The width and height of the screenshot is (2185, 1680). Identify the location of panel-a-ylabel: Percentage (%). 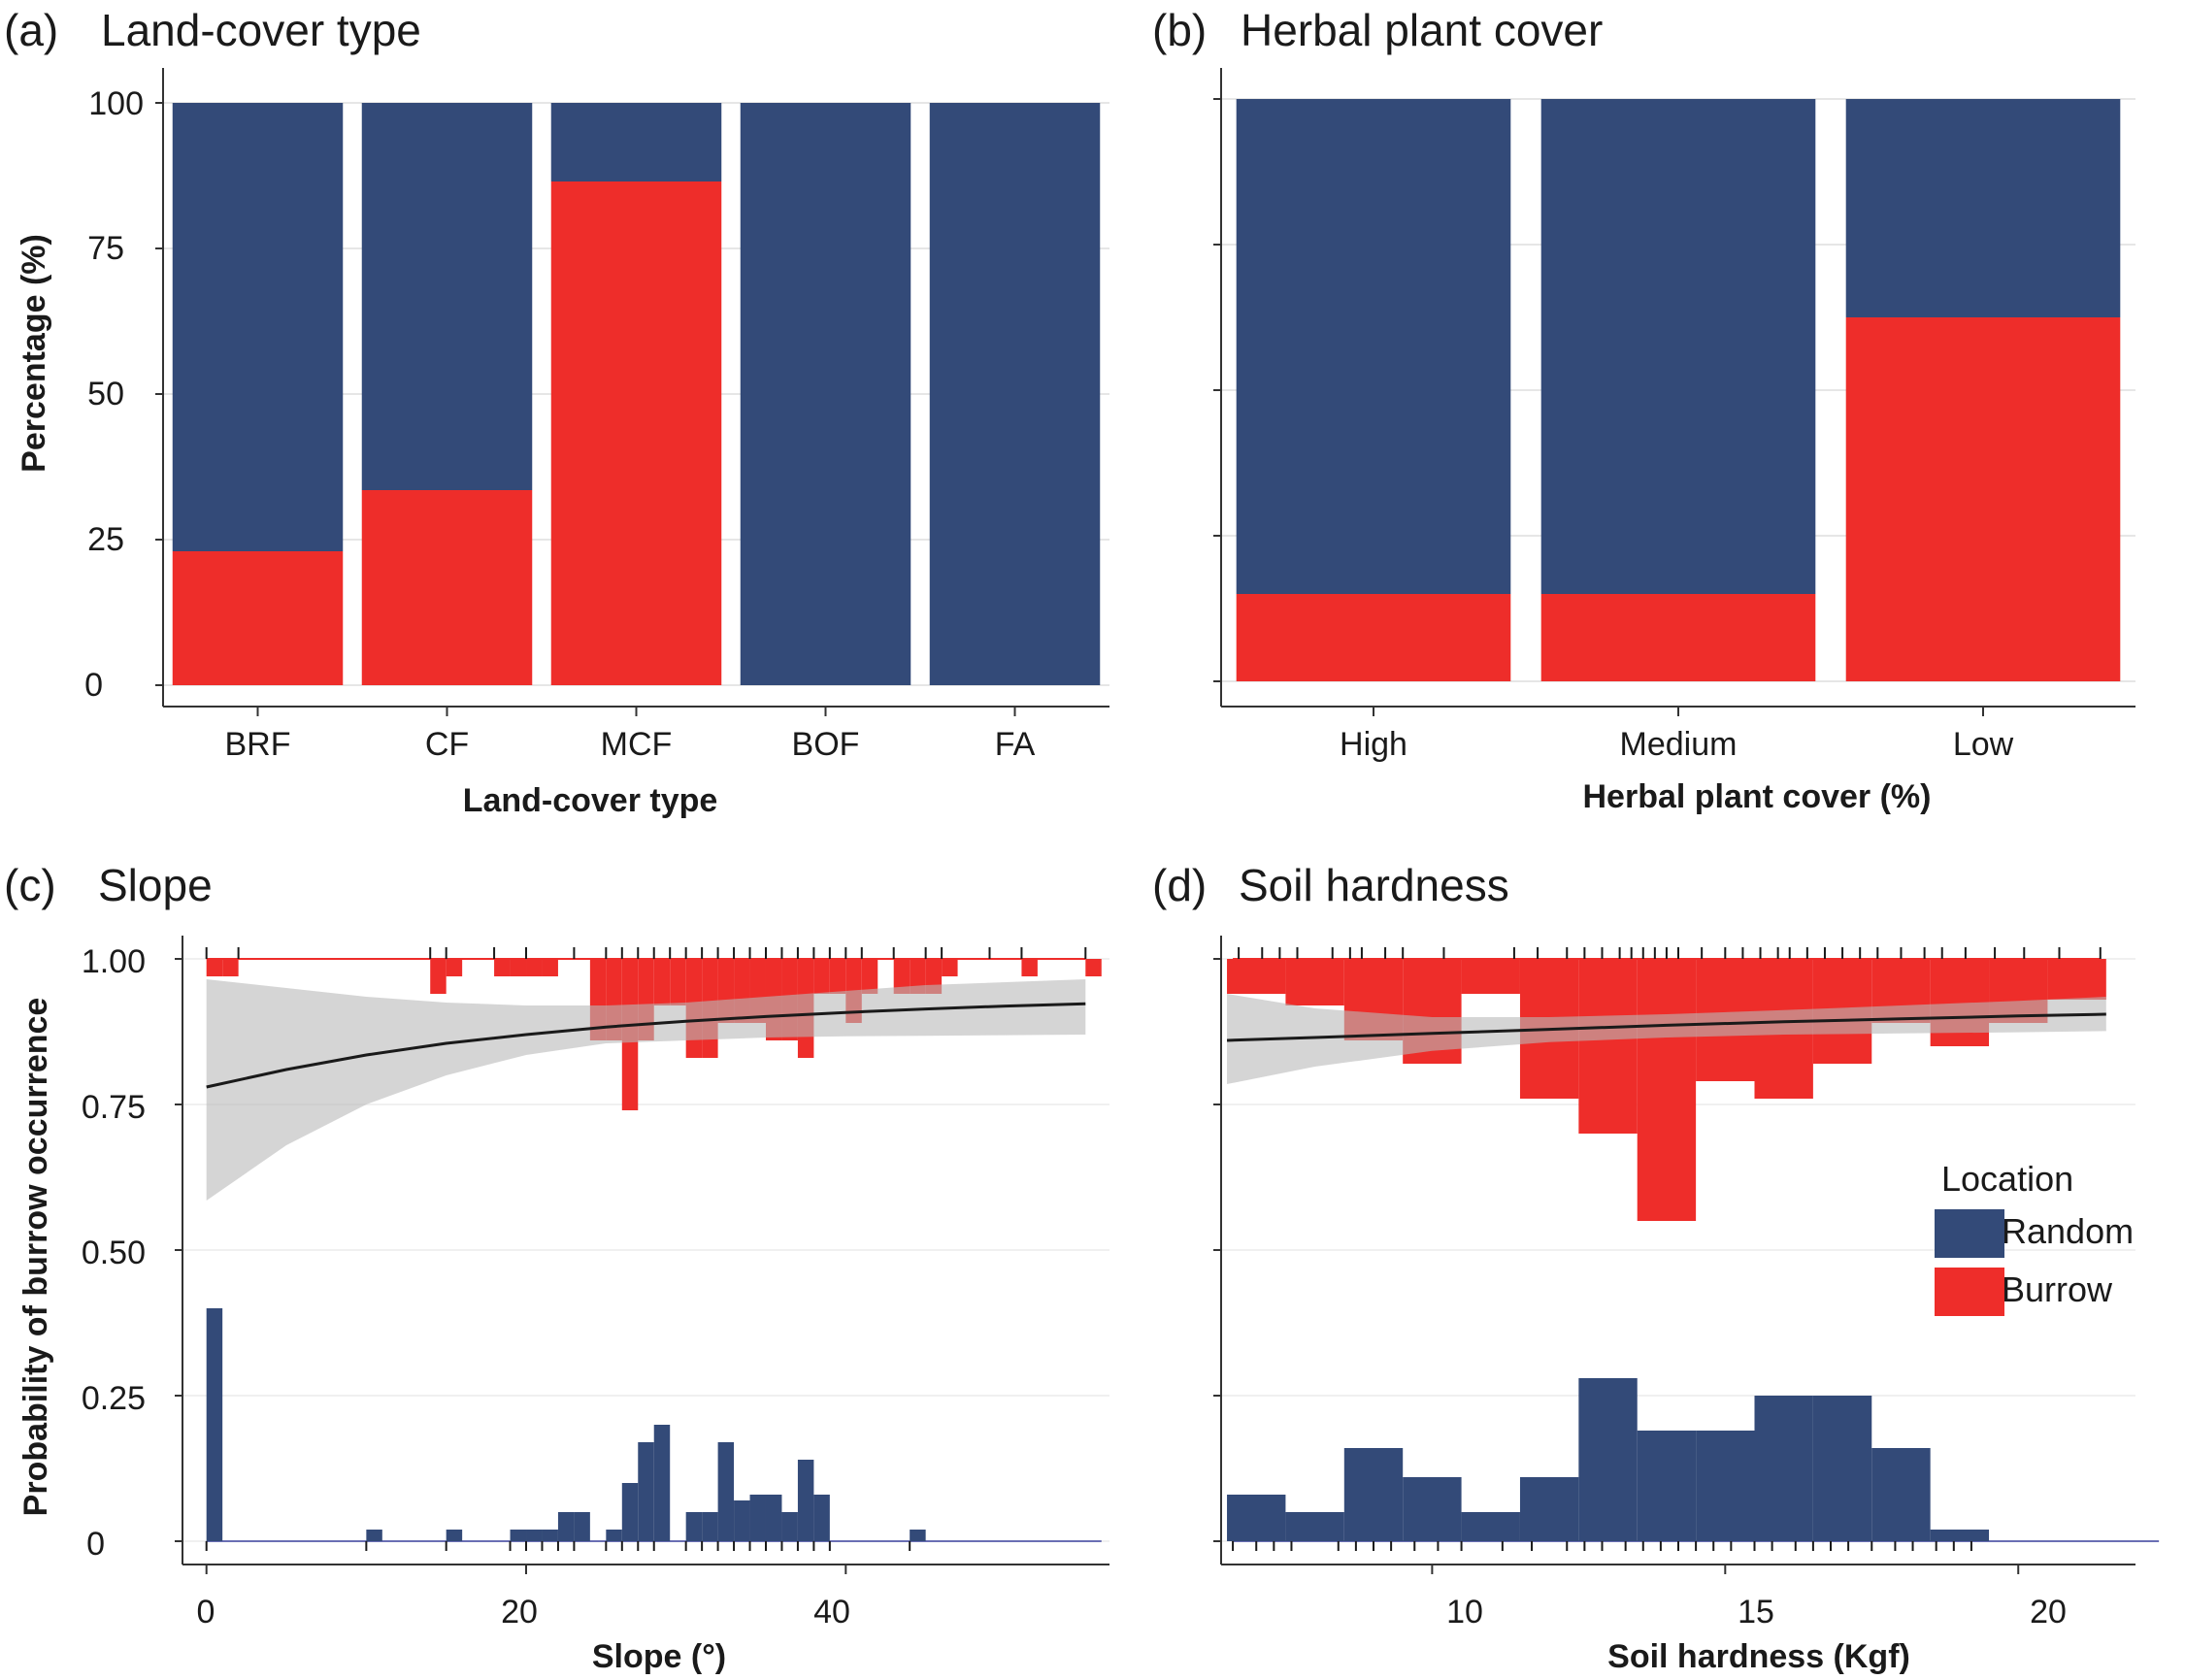
(34, 353).